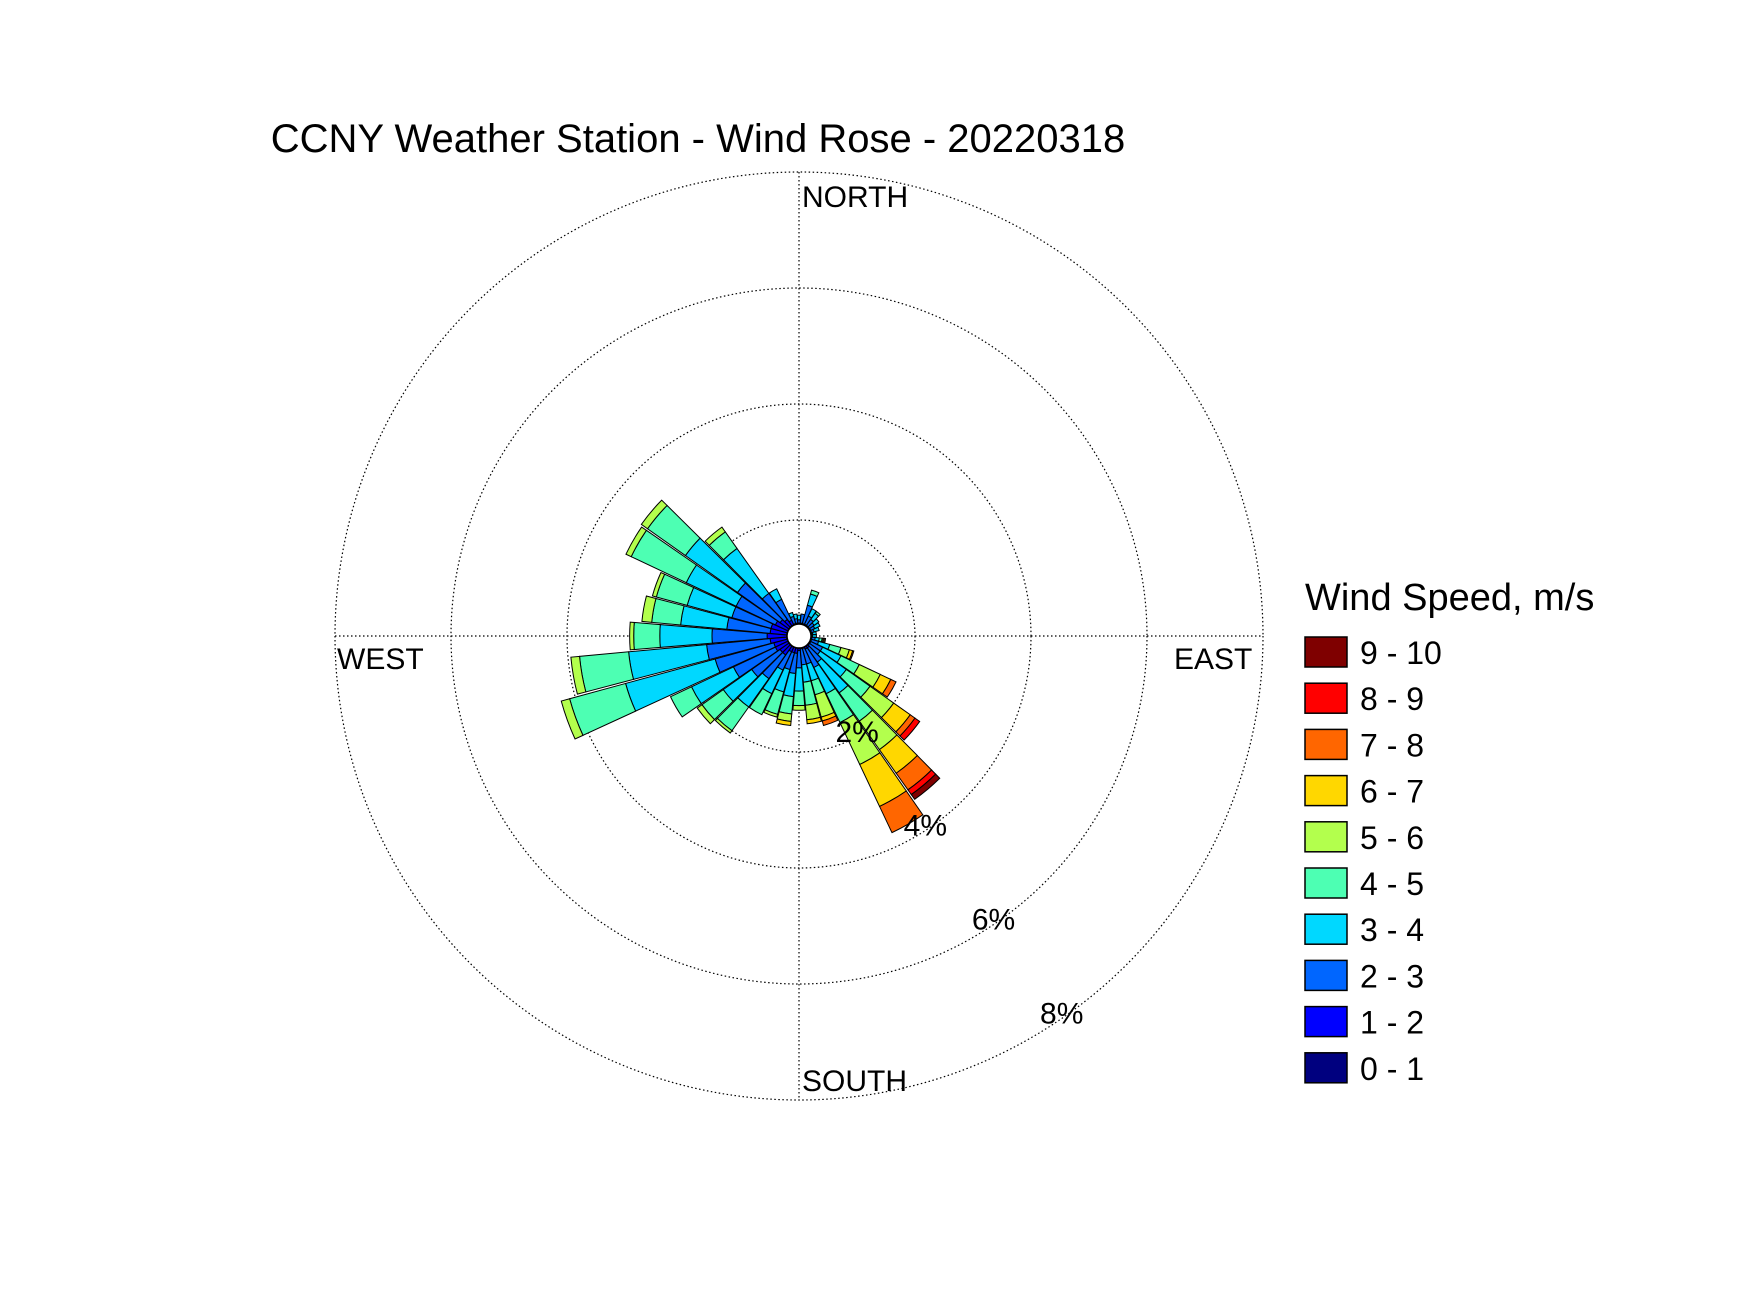  Describe the element at coordinates (993, 920) in the screenshot. I see `ring-label-6: 6%` at that location.